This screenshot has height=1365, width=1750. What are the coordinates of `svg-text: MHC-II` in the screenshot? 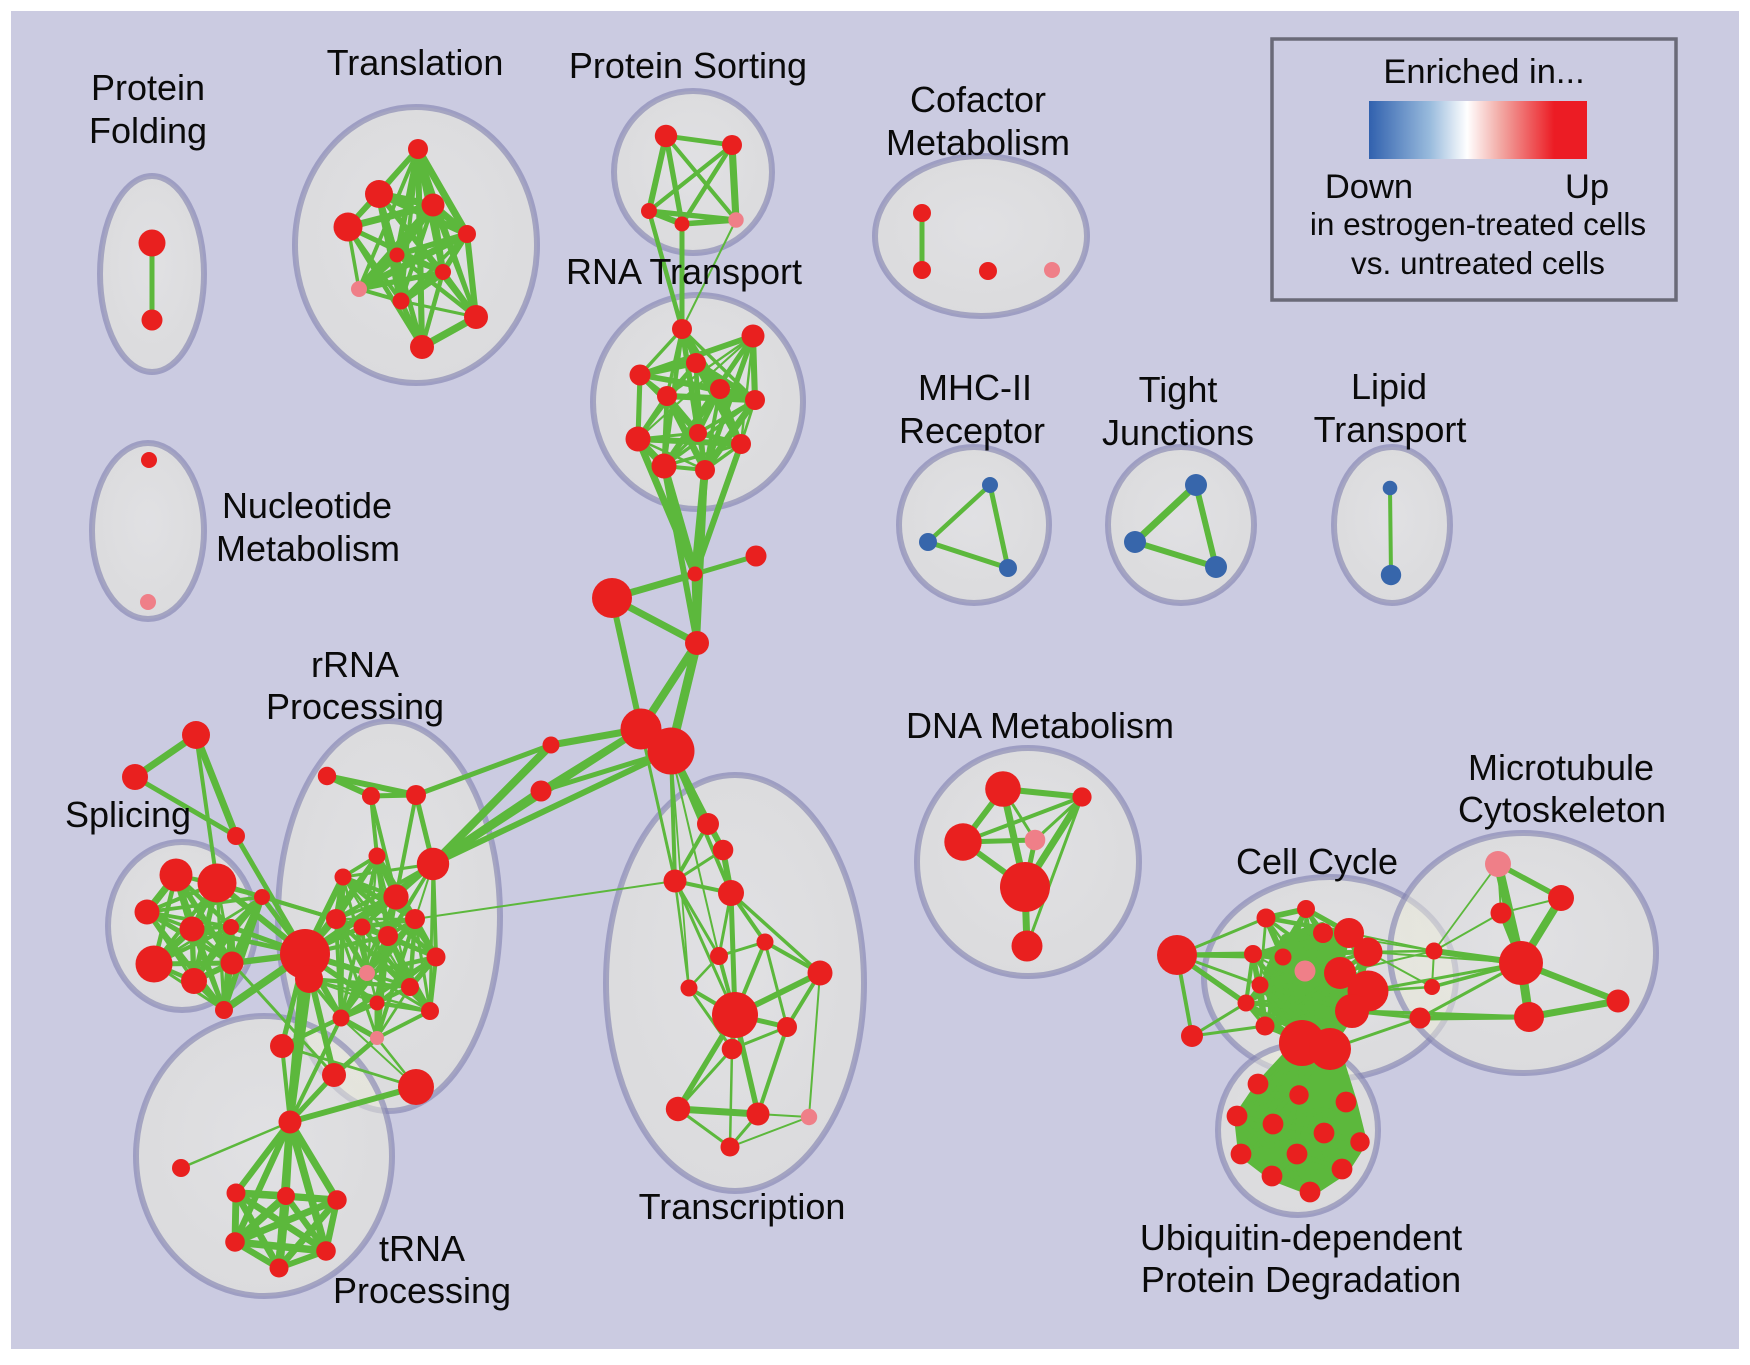 It's located at (975, 387).